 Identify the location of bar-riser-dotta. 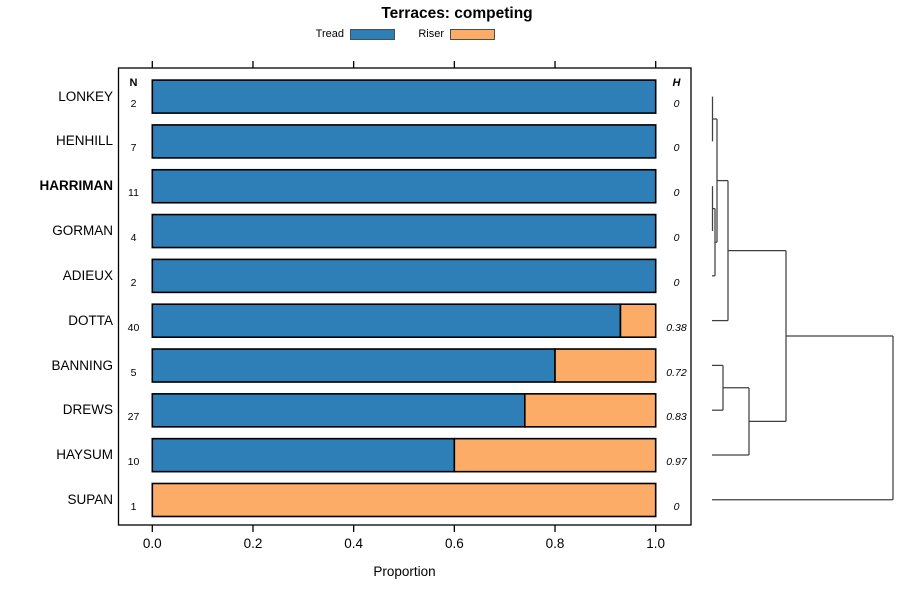
(638, 321).